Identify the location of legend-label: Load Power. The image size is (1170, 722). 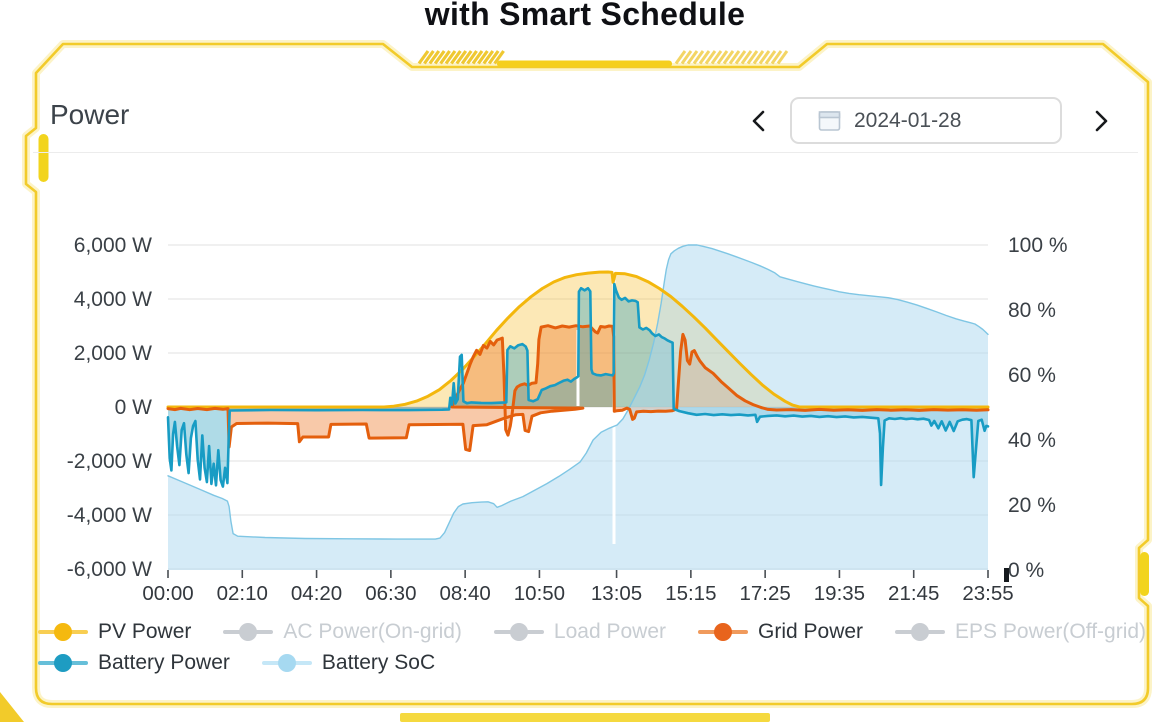
(609, 631).